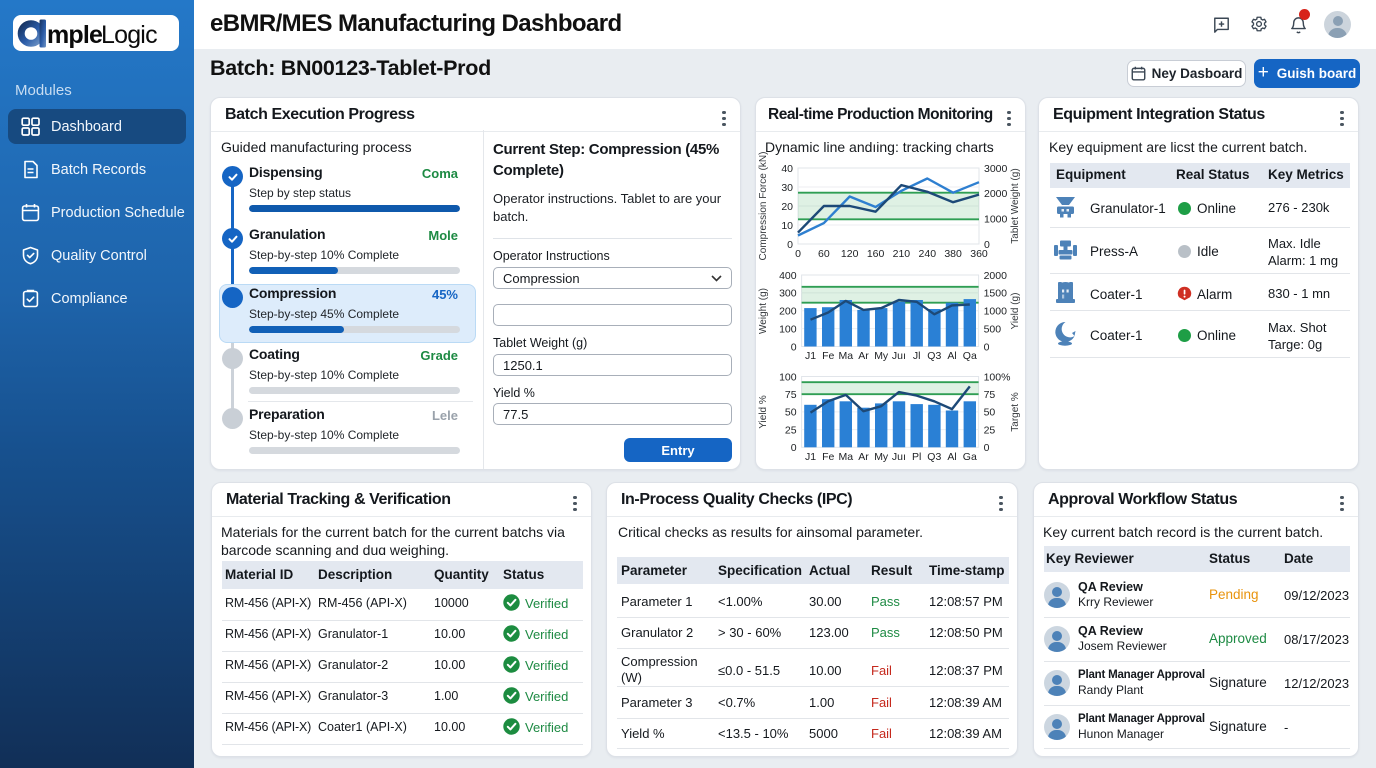 The height and width of the screenshot is (768, 1376). I want to click on svg-text: Jl, so click(917, 356).